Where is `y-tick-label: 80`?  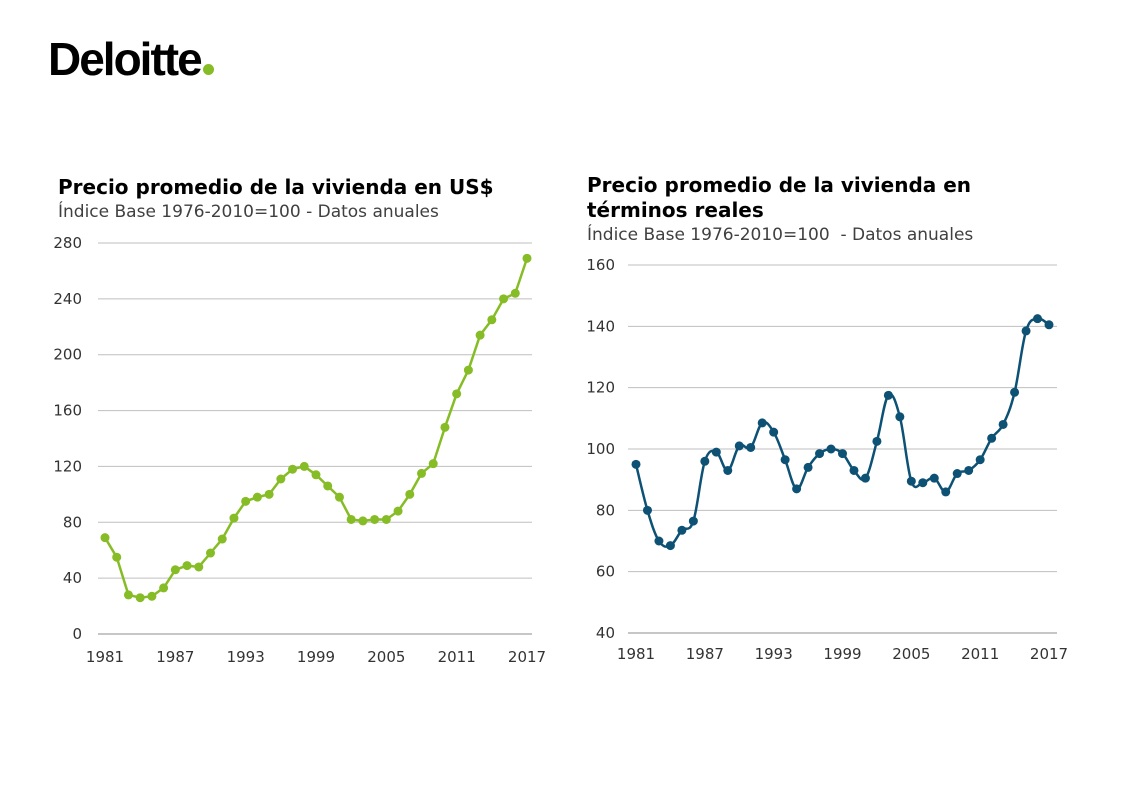
y-tick-label: 80 is located at coordinates (605, 510).